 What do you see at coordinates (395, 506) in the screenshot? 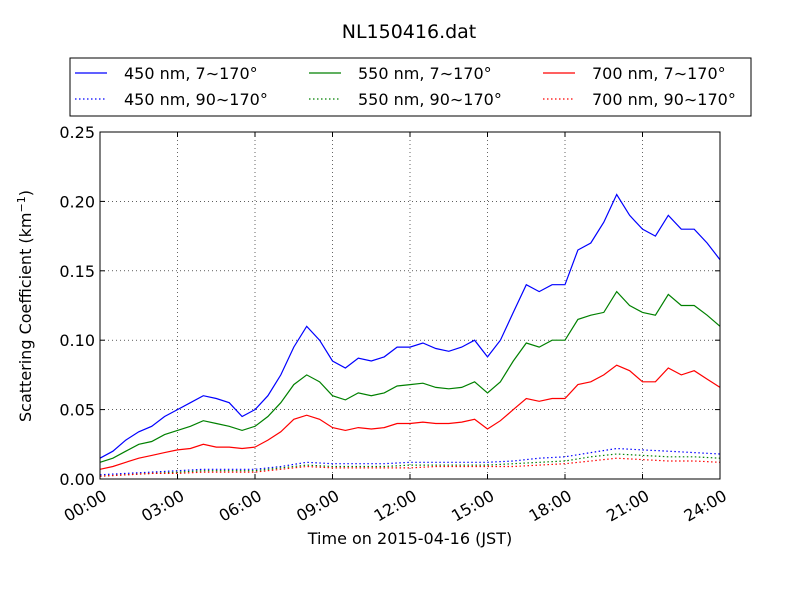
I see `x-tick-label: 12:00` at bounding box center [395, 506].